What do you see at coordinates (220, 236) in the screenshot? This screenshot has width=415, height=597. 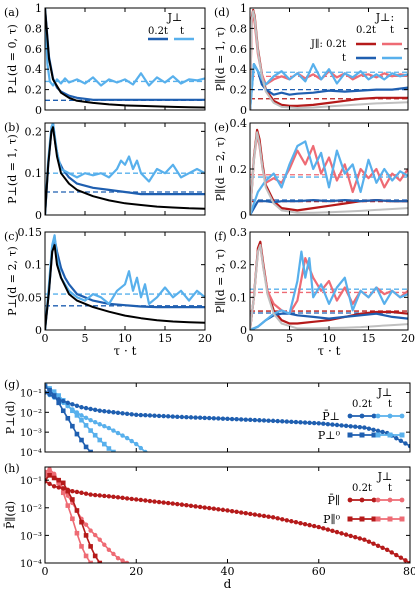 I see `panel-label: (f)` at bounding box center [220, 236].